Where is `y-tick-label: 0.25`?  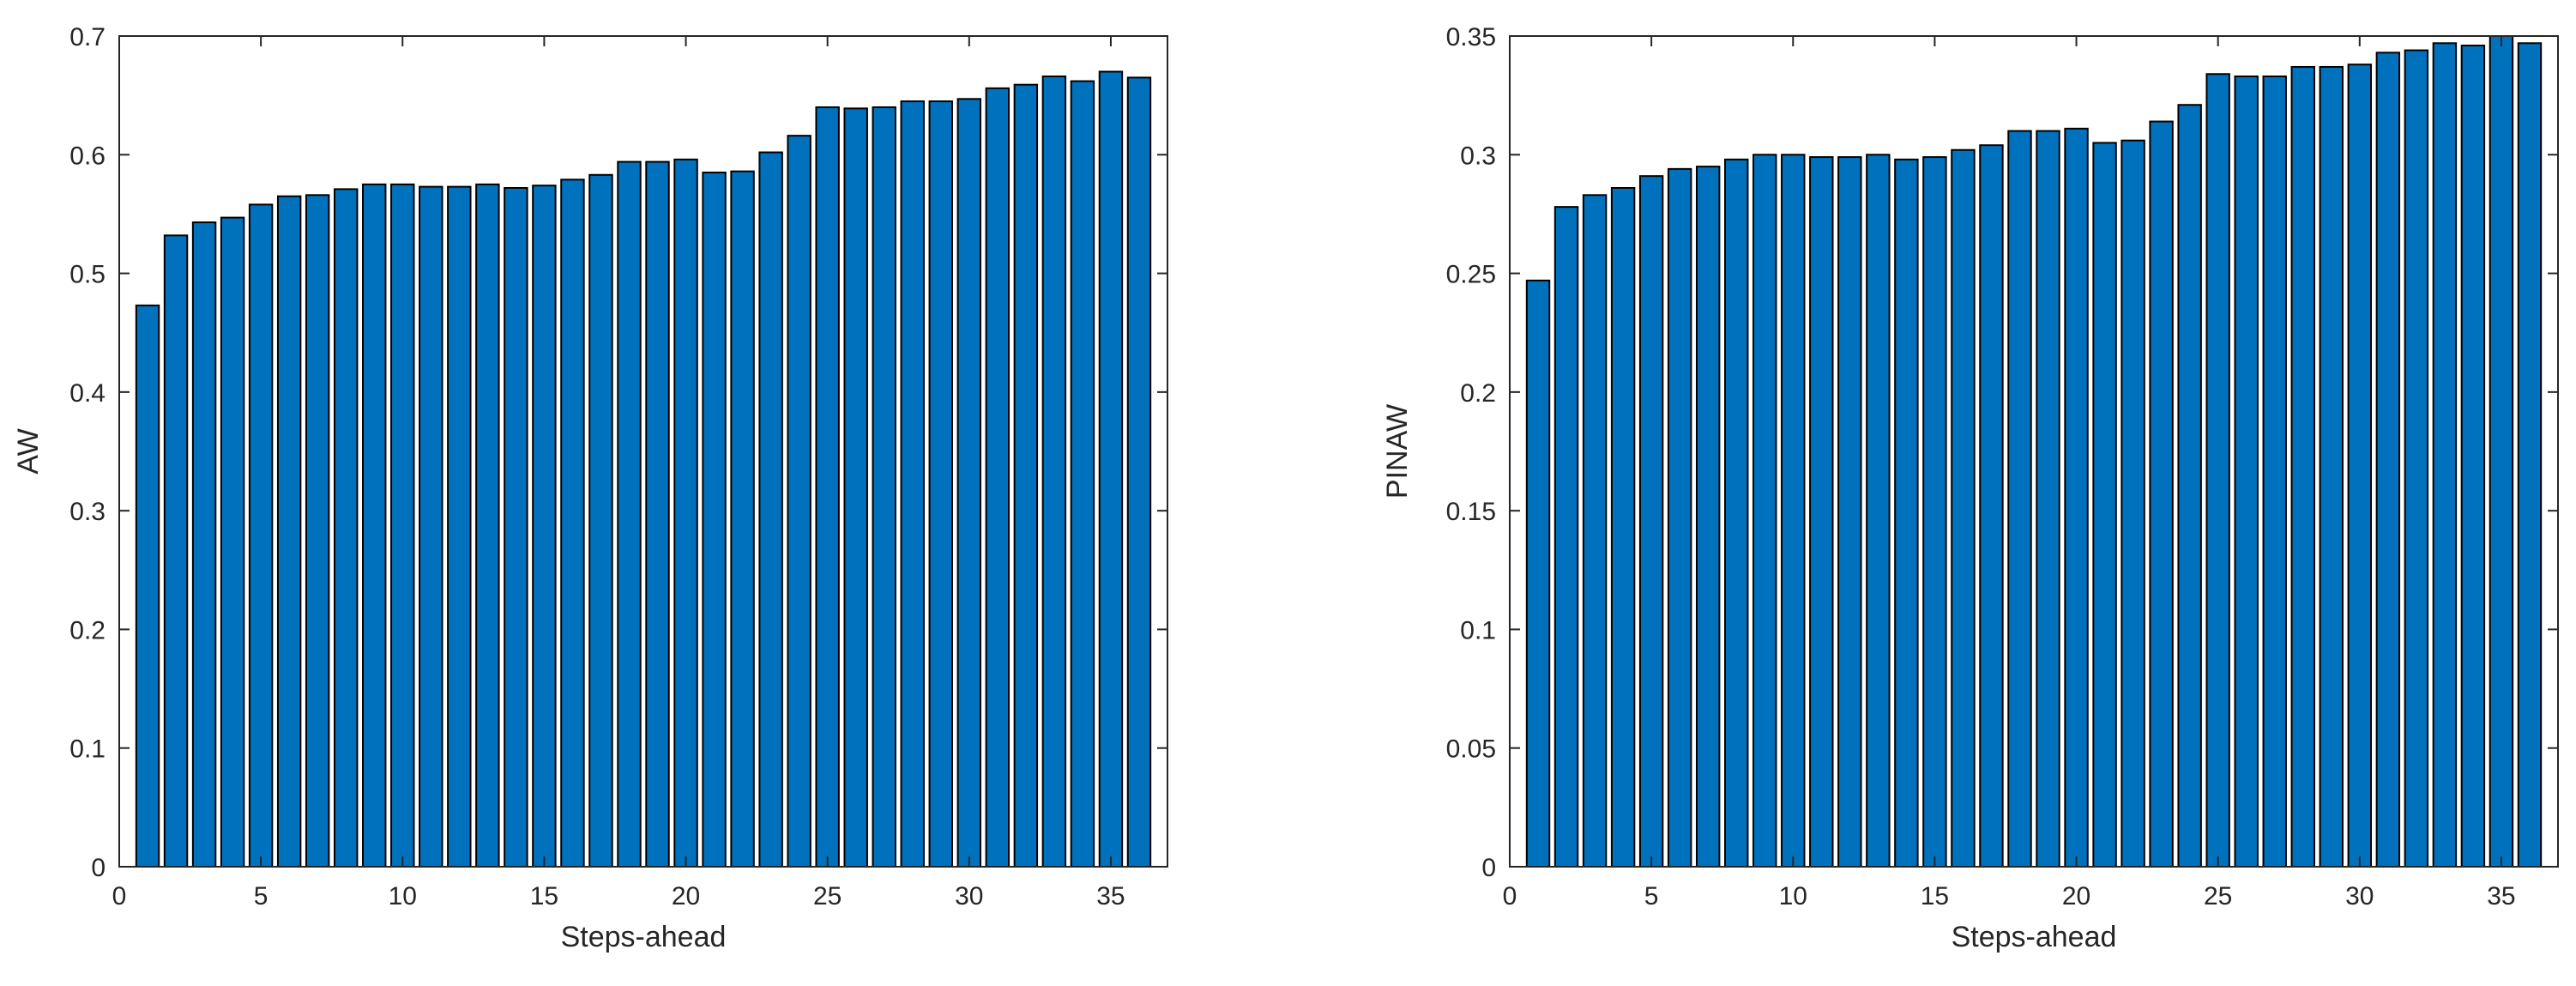
y-tick-label: 0.25 is located at coordinates (1471, 275).